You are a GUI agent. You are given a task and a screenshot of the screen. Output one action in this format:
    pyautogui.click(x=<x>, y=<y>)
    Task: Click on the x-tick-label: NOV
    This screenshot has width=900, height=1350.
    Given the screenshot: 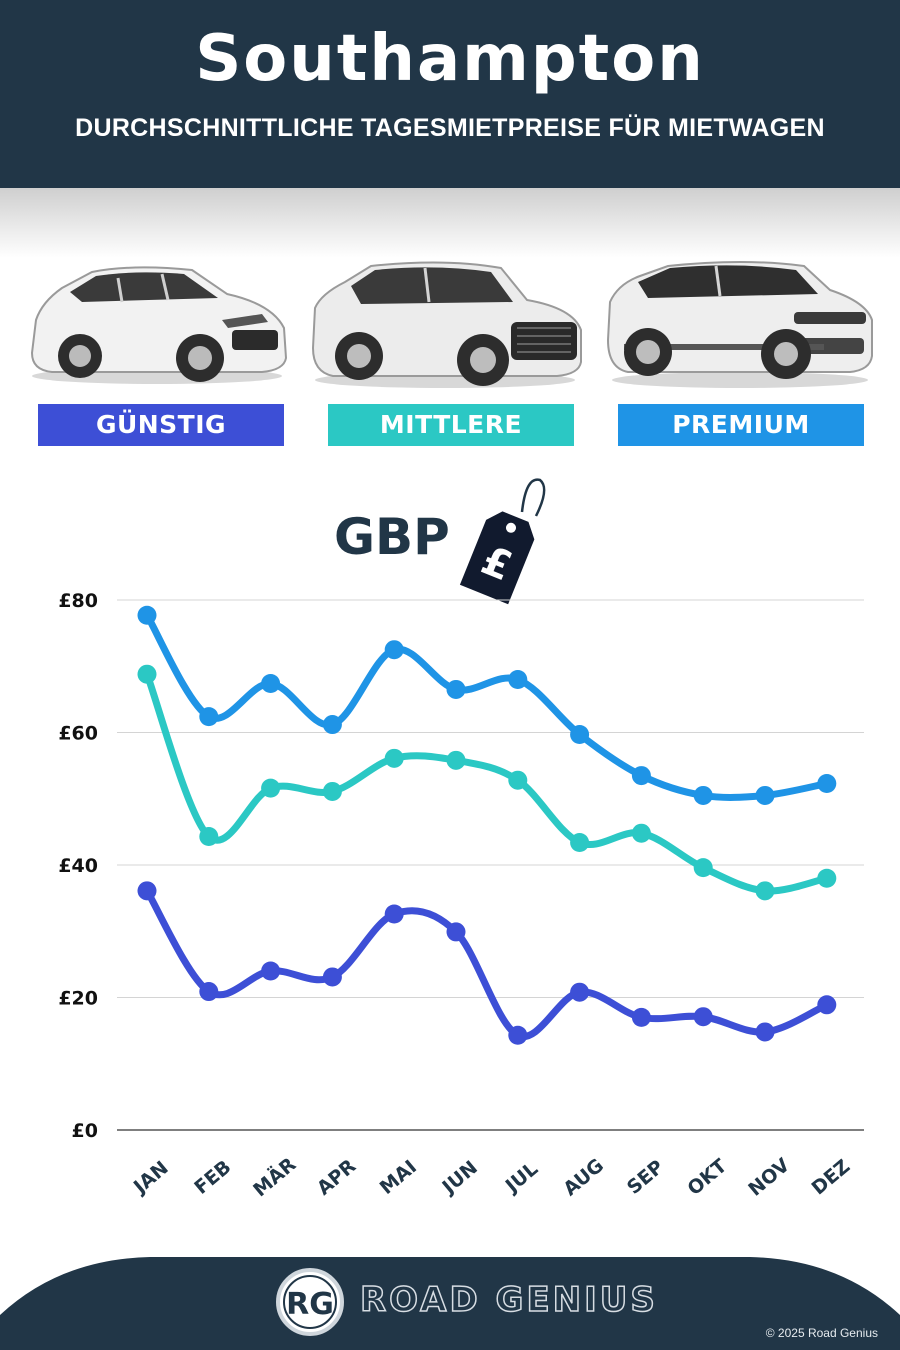 What is the action you would take?
    pyautogui.click(x=769, y=1177)
    